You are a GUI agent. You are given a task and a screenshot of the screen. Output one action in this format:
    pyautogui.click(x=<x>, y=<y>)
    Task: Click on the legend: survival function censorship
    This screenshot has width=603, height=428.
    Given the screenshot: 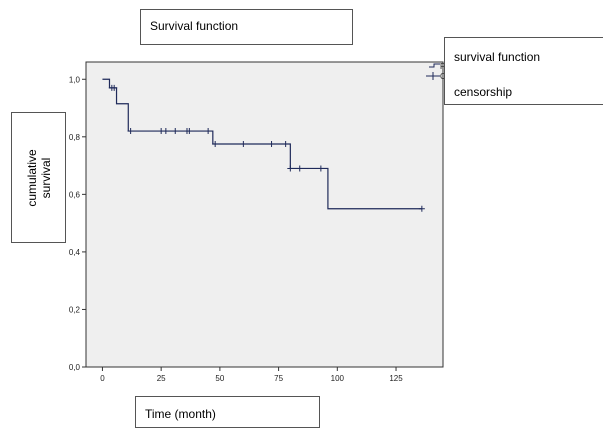 What is the action you would take?
    pyautogui.click(x=523, y=71)
    